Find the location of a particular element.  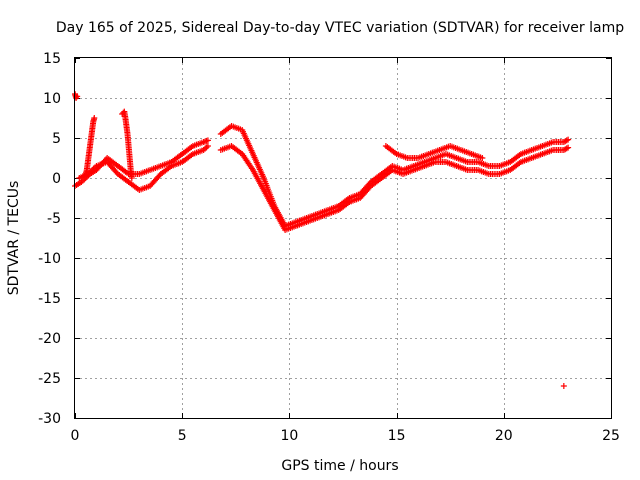

series-upper-segment is located at coordinates (434, 152).